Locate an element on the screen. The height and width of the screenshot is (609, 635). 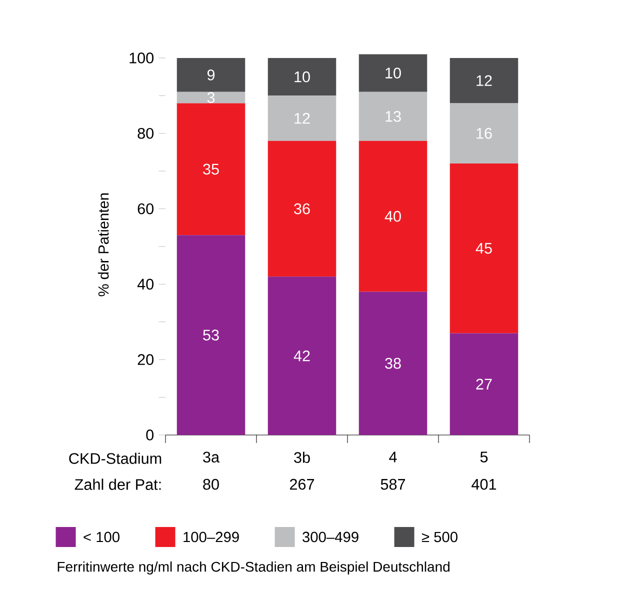
y-tick-label: 60 is located at coordinates (146, 208).